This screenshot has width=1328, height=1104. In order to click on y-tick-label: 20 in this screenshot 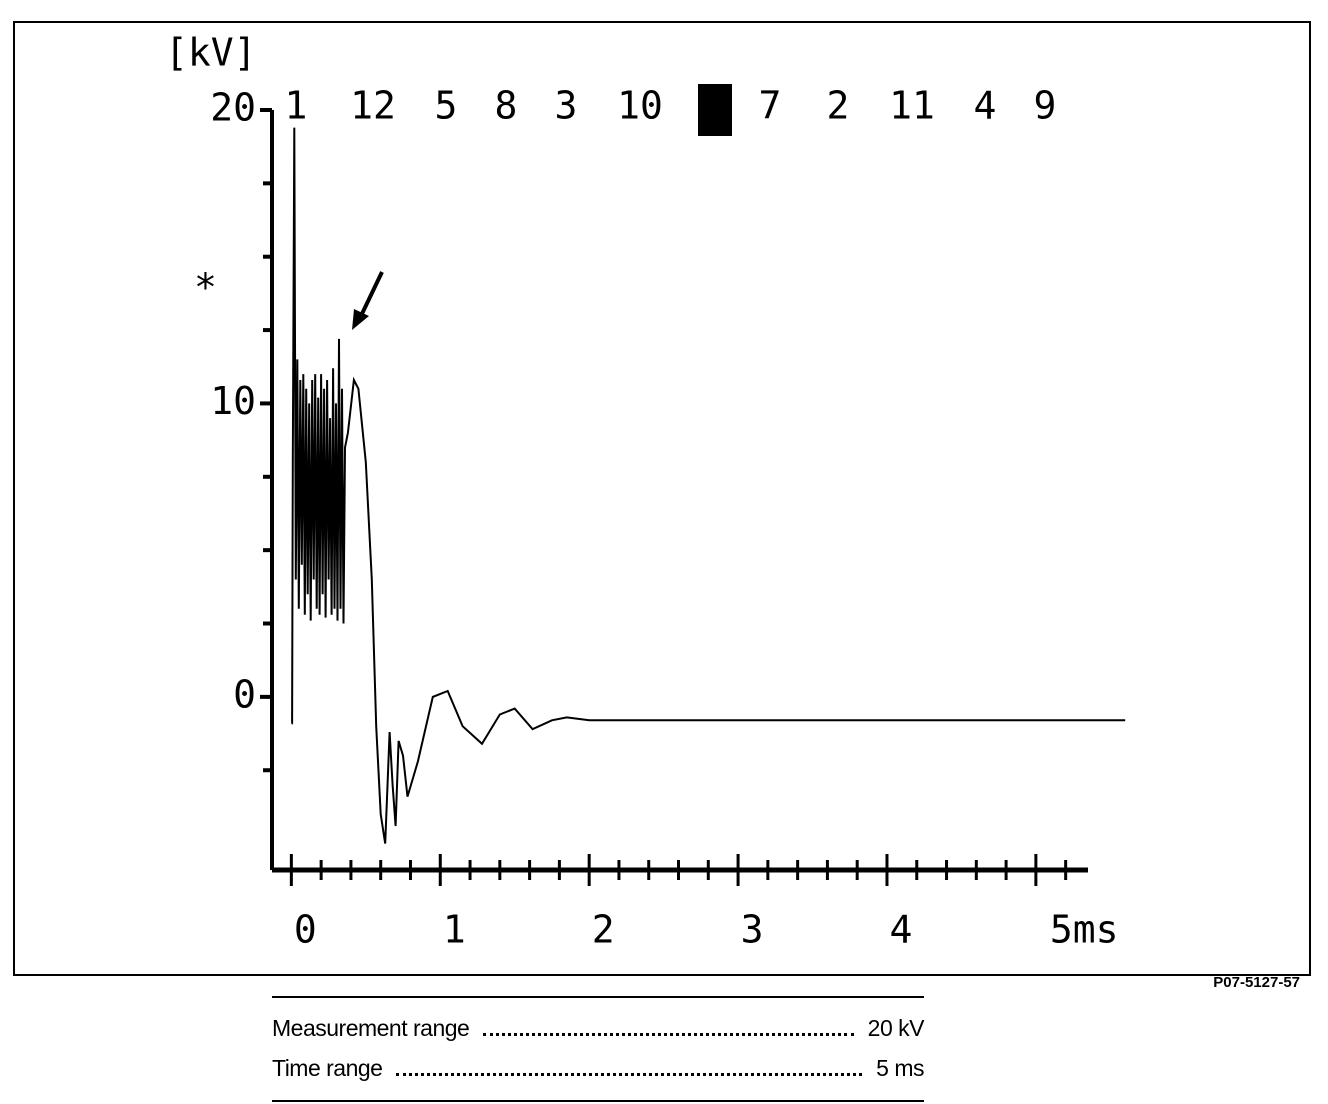, I will do `click(233, 108)`.